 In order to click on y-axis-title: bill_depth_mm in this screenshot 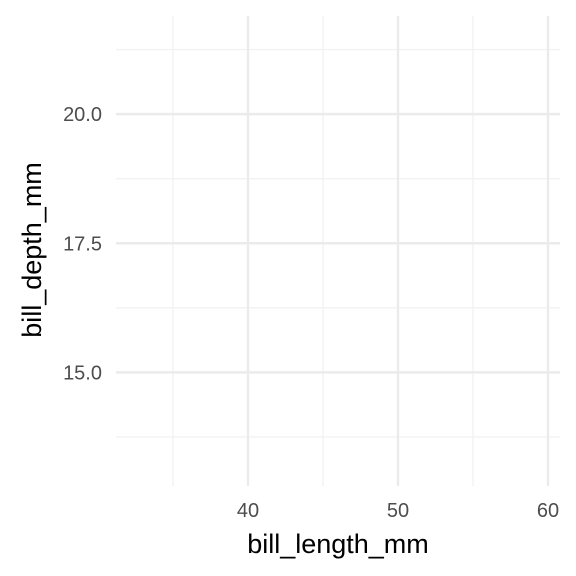, I will do `click(32, 250)`.